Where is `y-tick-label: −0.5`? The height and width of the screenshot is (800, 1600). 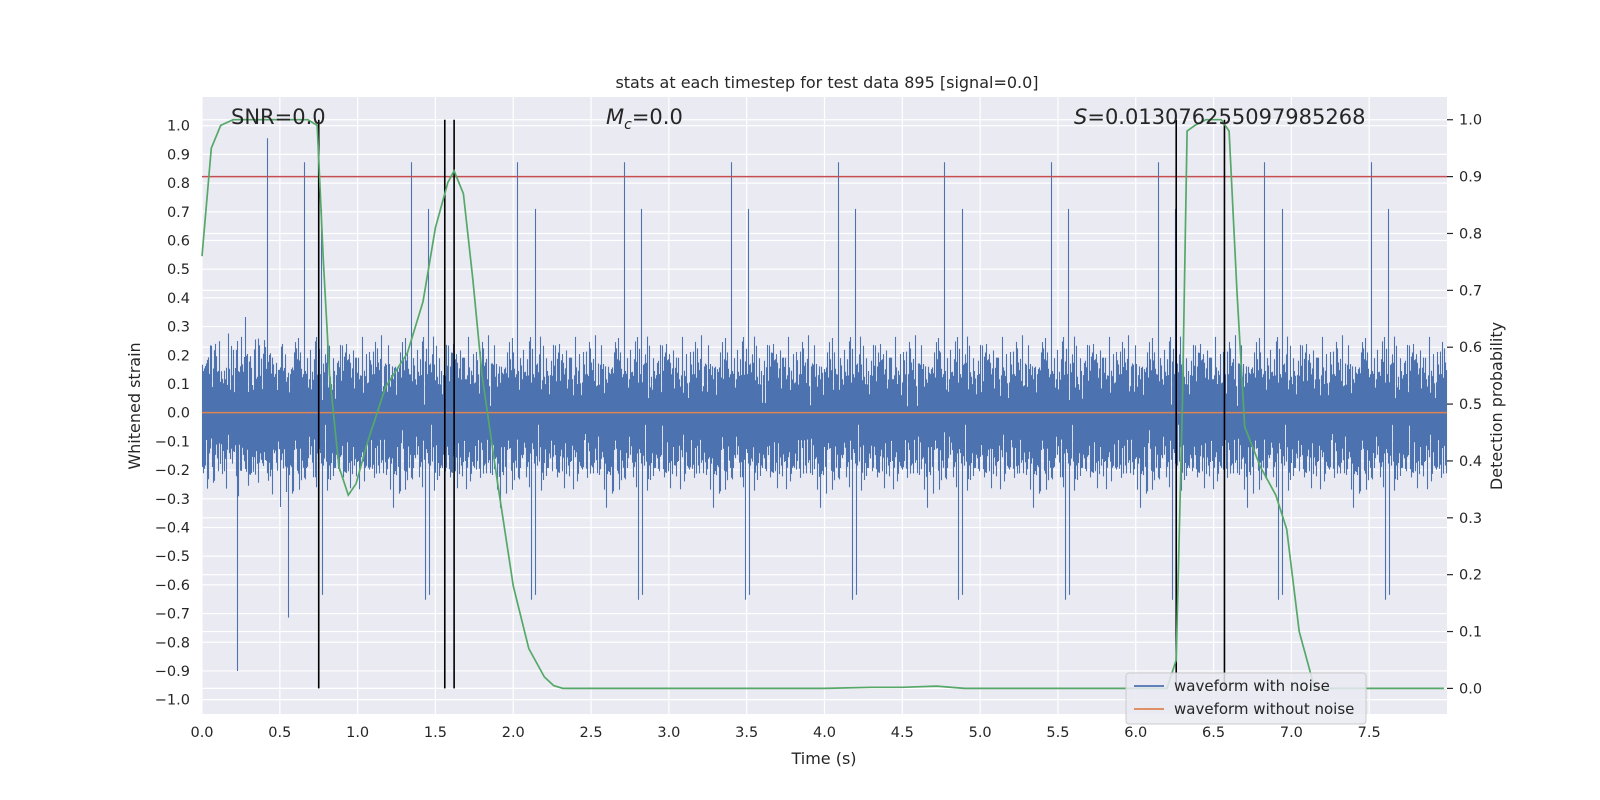 y-tick-label: −0.5 is located at coordinates (172, 557).